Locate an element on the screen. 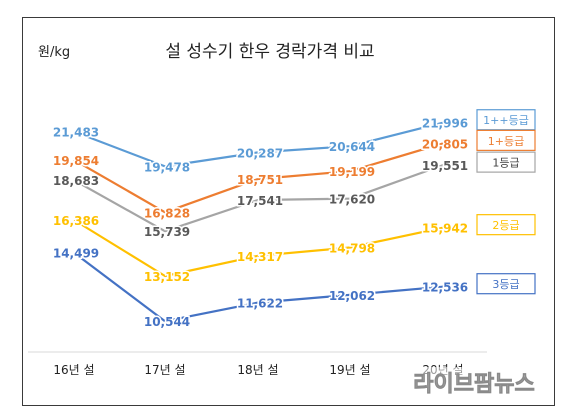 The height and width of the screenshot is (418, 567). legend: 1++등급 1+등급 1등급 2등급 3등급 is located at coordinates (506, 202).